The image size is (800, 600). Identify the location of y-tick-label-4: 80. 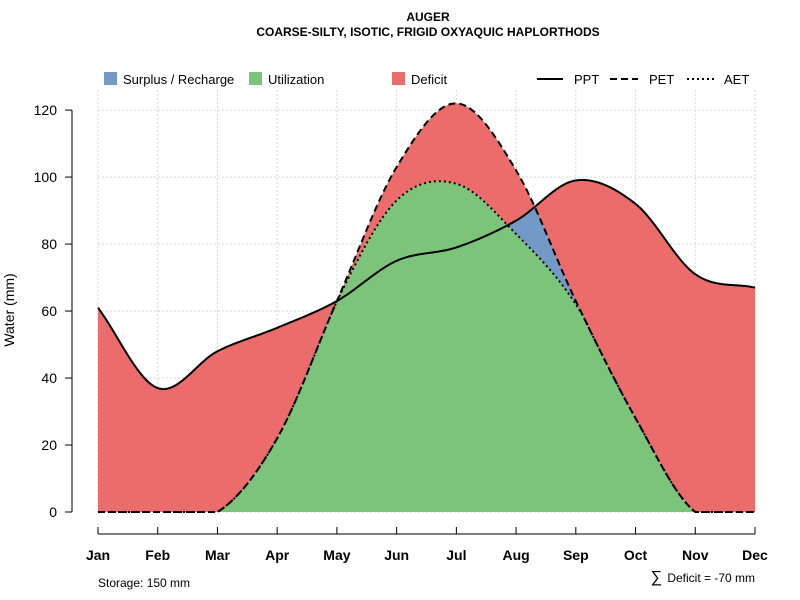
(49, 244).